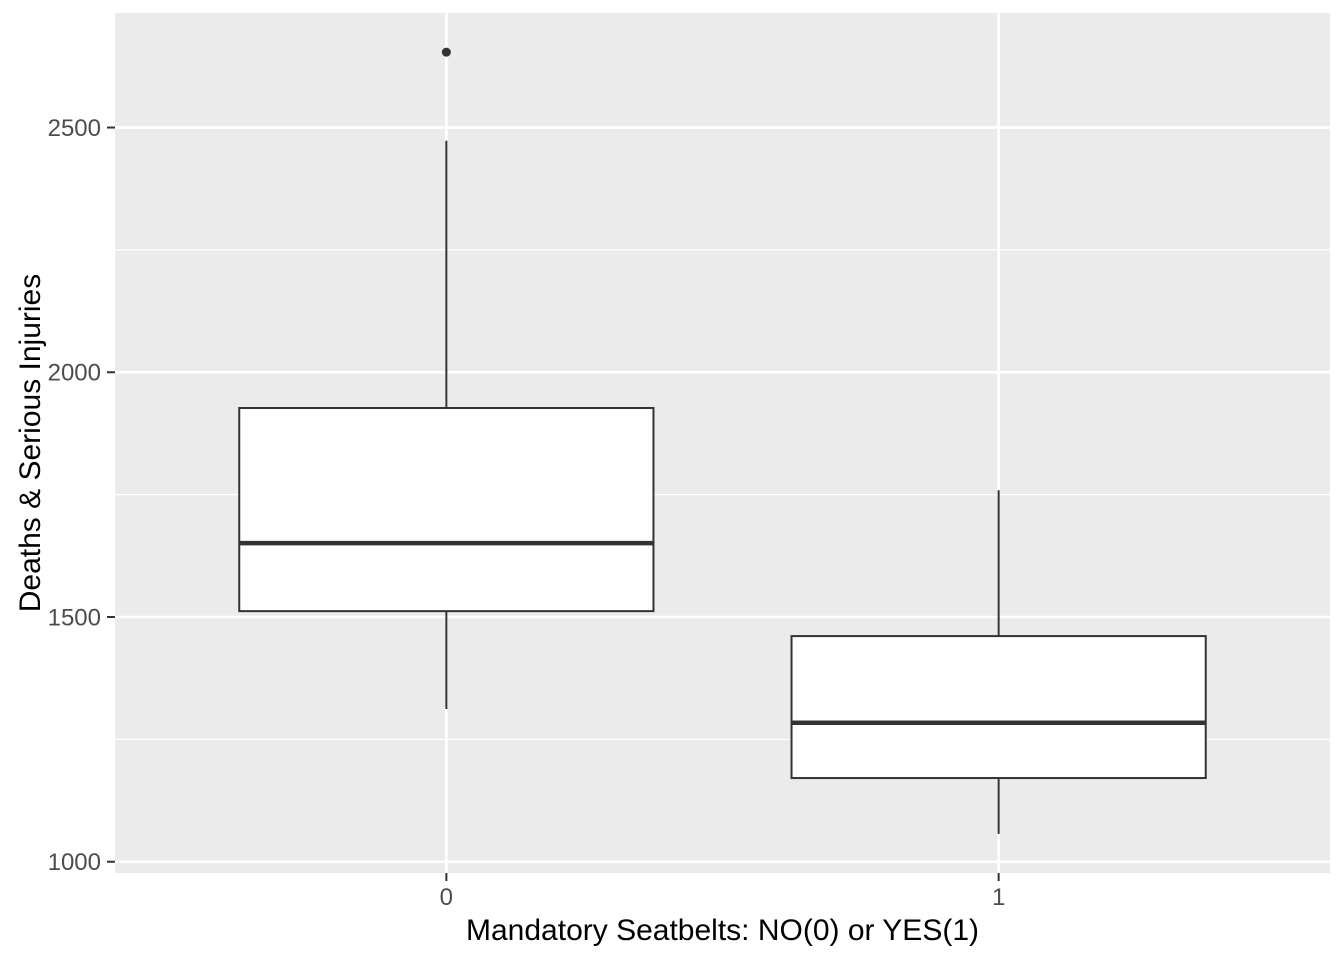 Image resolution: width=1344 pixels, height=960 pixels. I want to click on y-tick-label: 1000, so click(74, 862).